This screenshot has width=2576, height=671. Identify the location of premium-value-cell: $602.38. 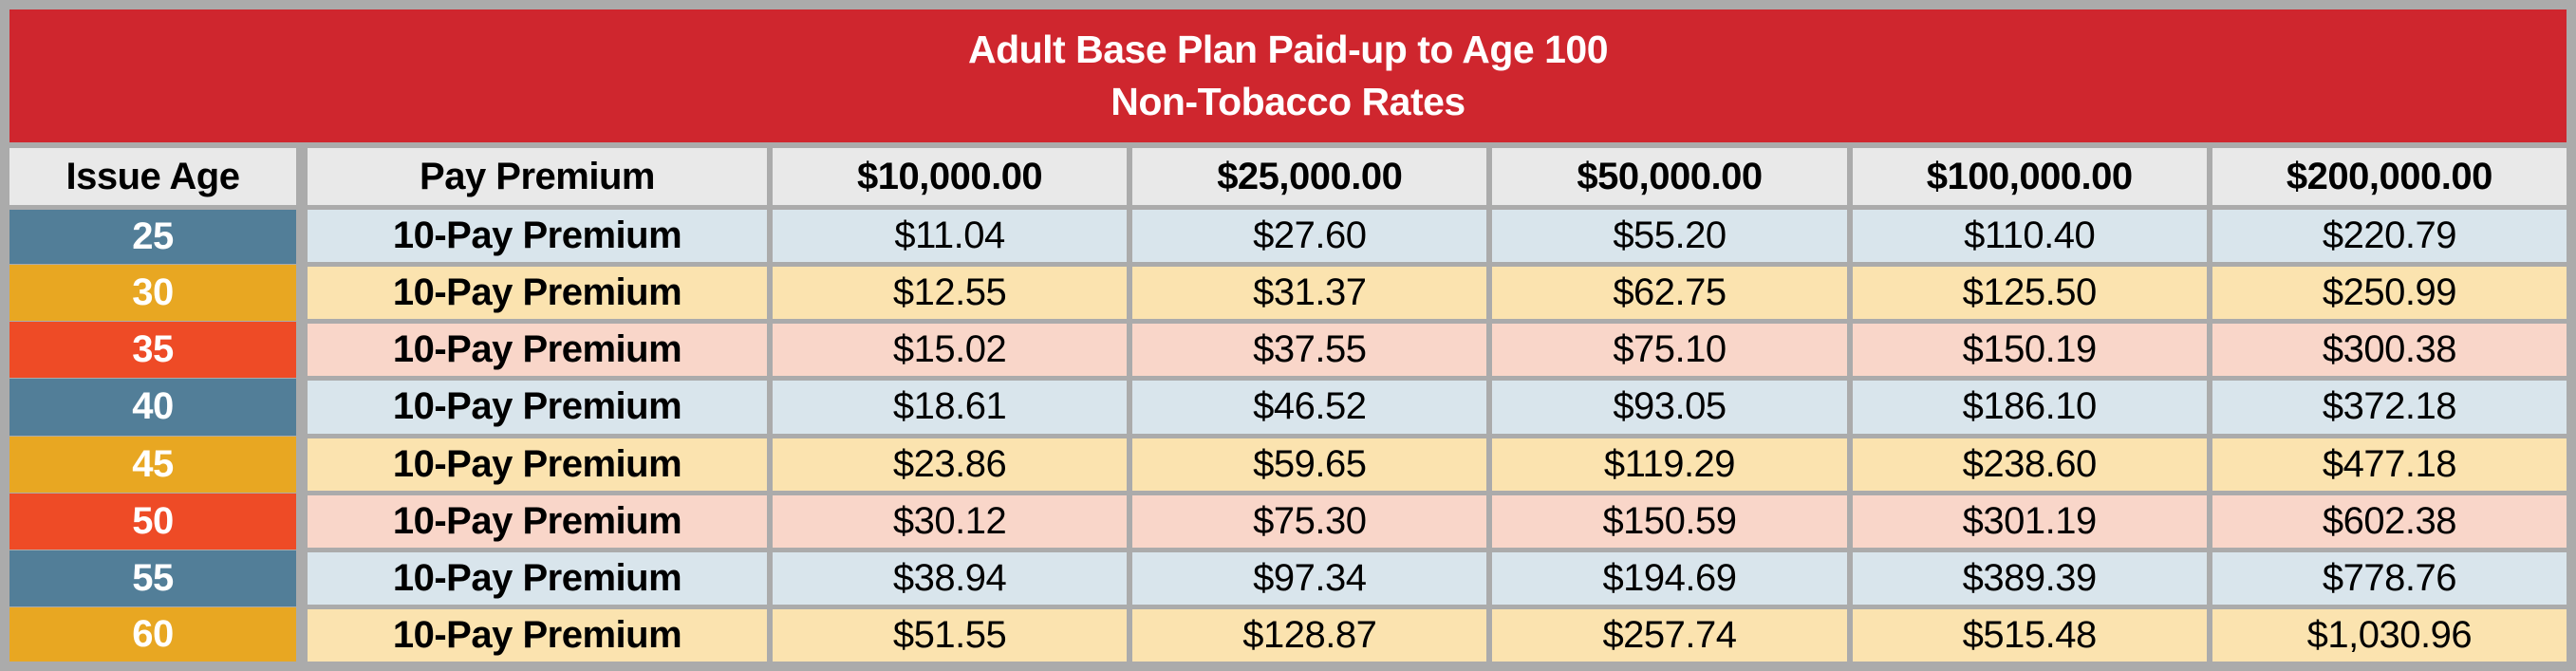
(2389, 521).